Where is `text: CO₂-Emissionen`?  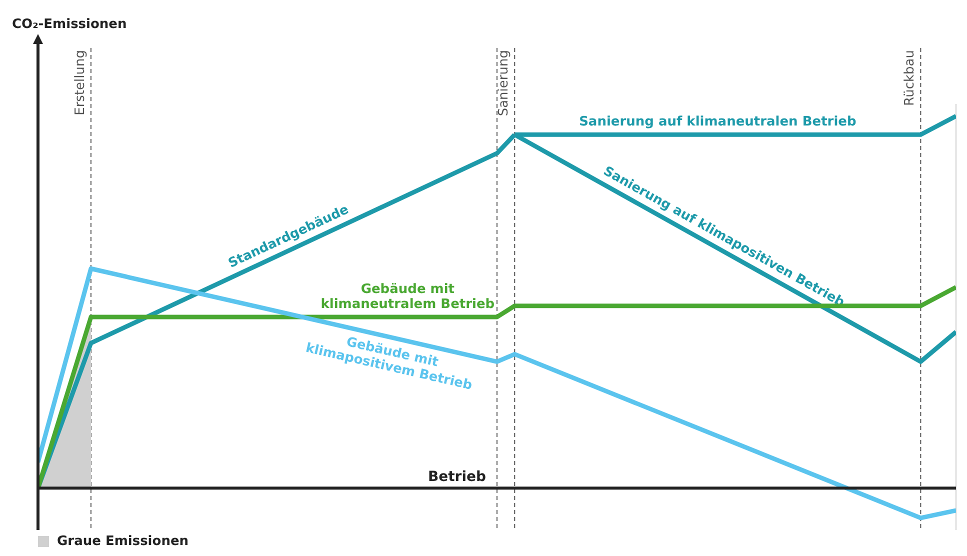 text: CO₂-Emissionen is located at coordinates (69, 24).